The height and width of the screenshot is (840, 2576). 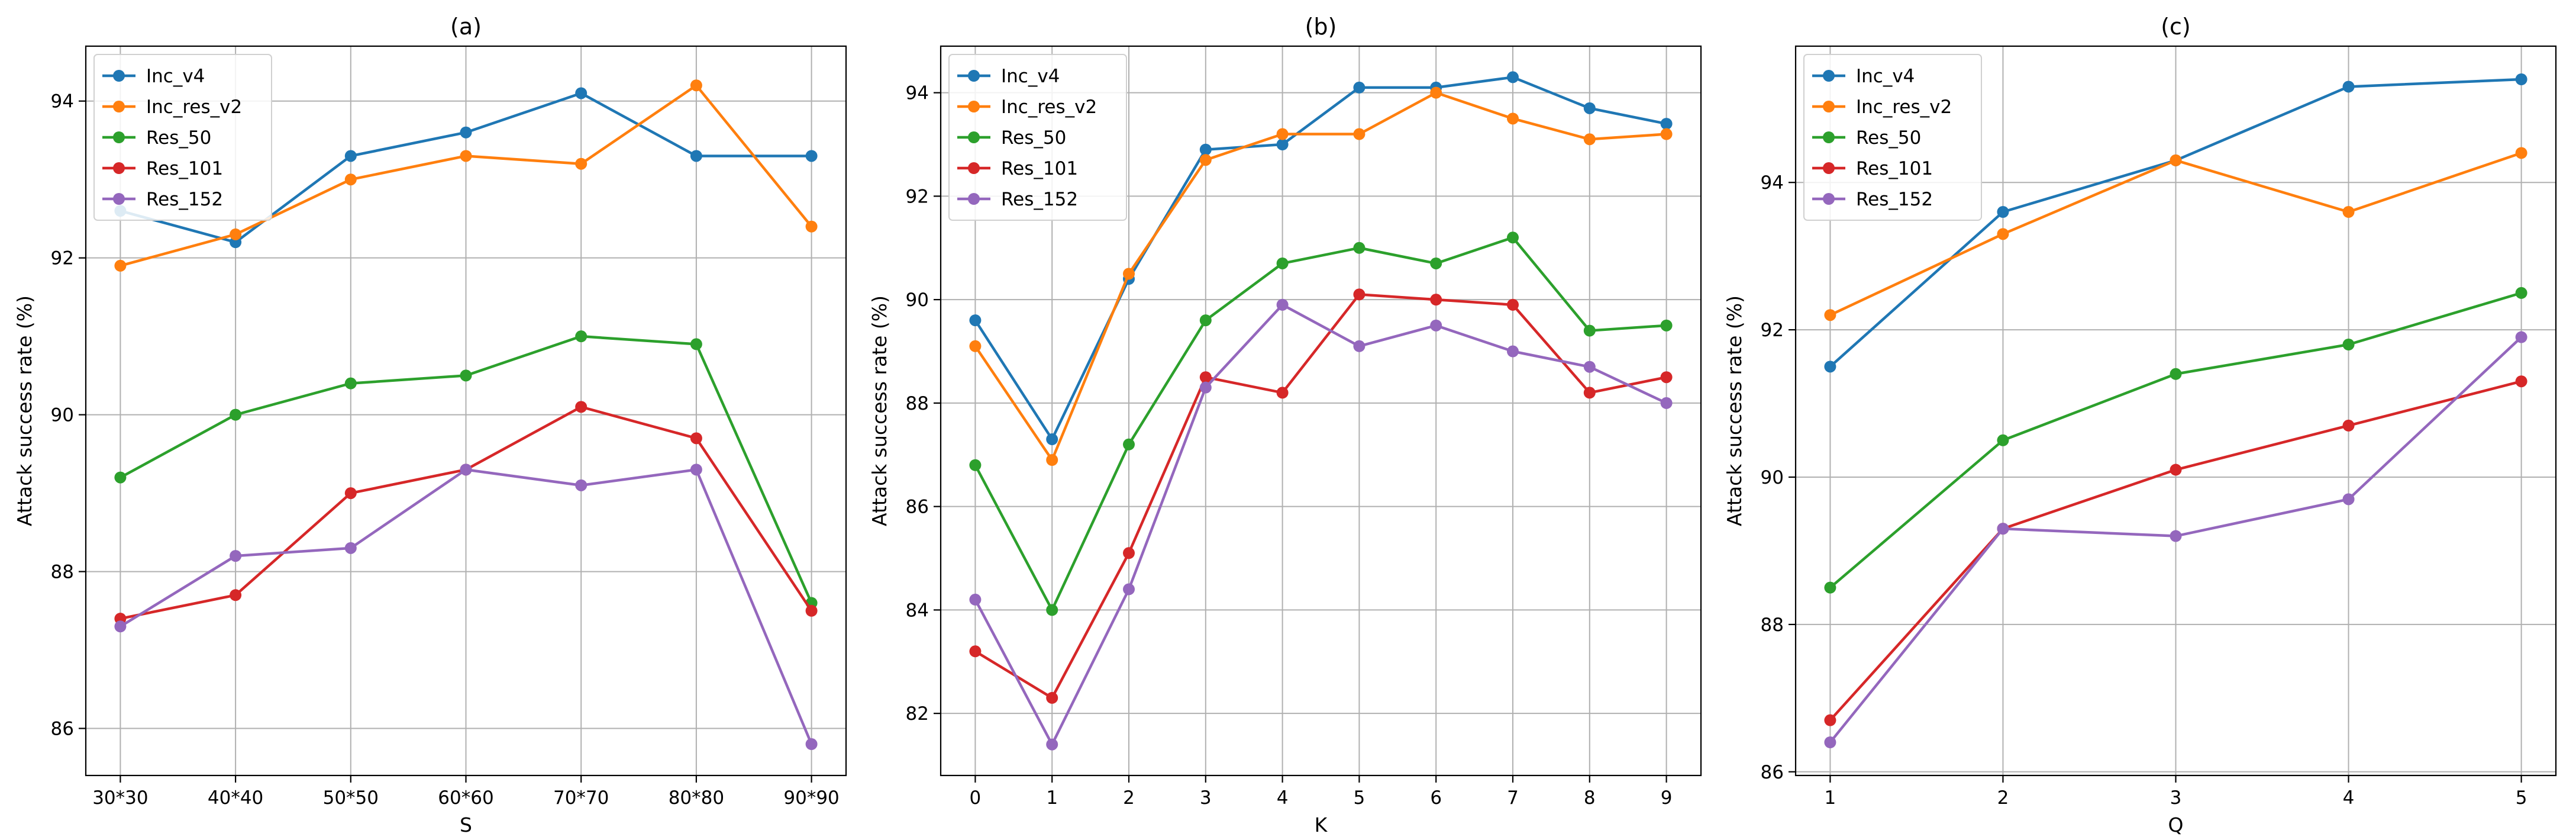 I want to click on series-line-inc_res_v2, so click(x=1320, y=276).